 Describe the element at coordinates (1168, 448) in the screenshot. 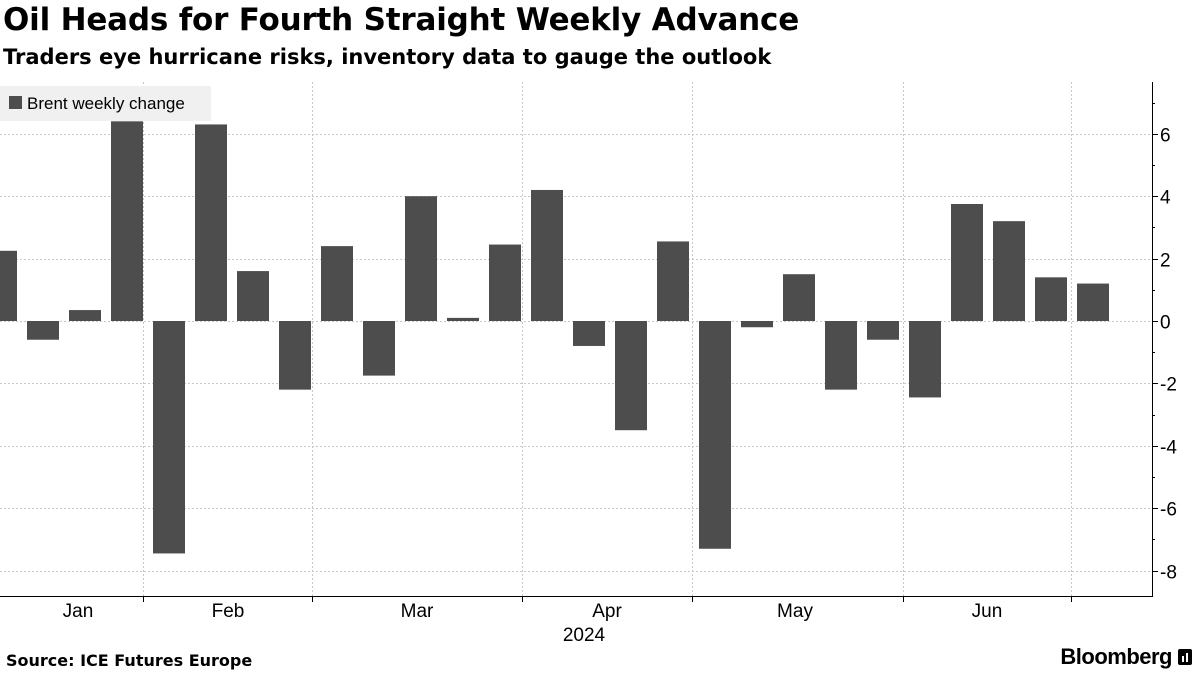

I see `y-tick-label: -4` at that location.